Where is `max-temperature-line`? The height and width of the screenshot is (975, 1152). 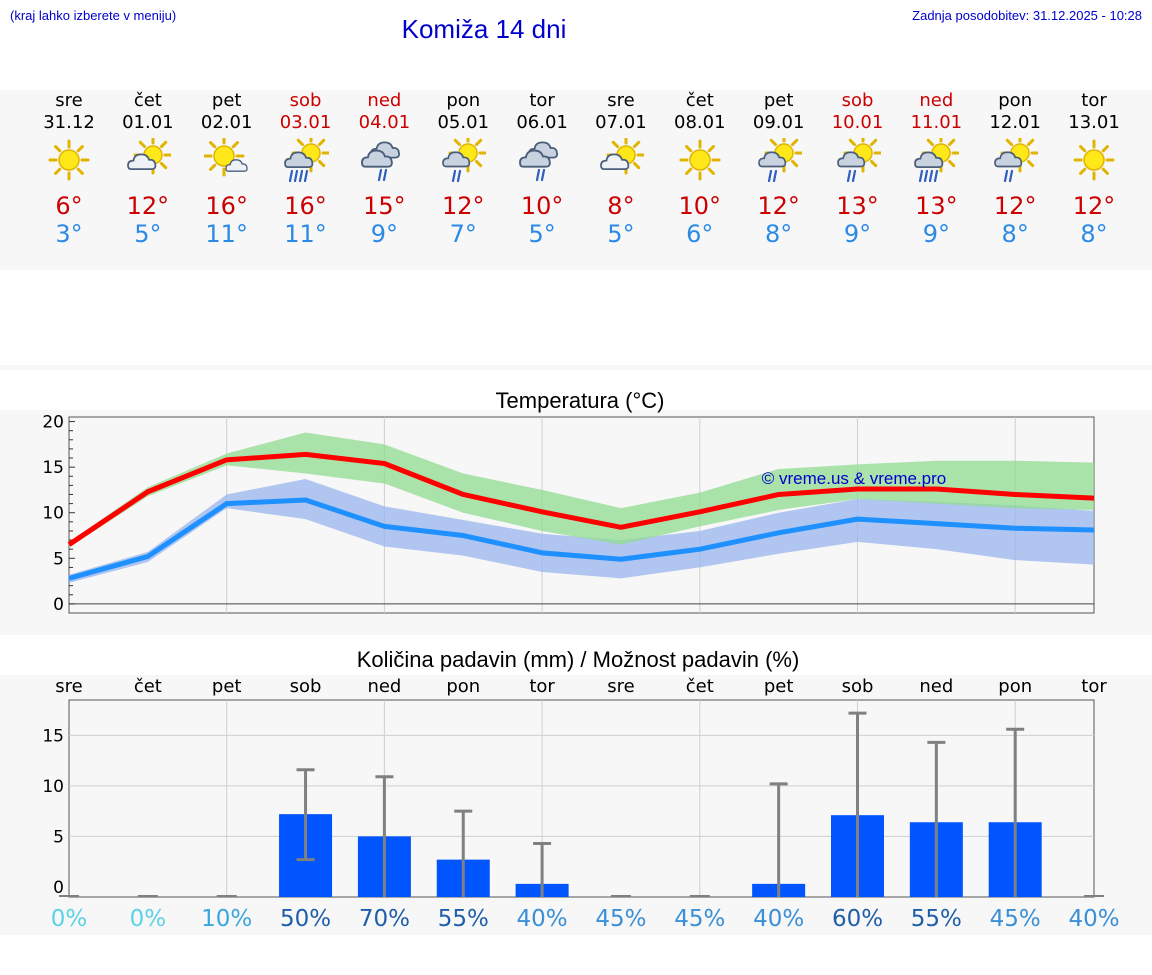 max-temperature-line is located at coordinates (581, 499).